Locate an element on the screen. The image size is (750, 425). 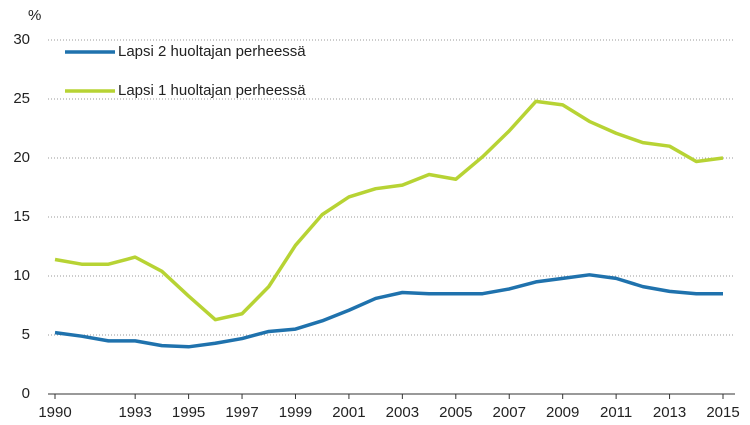
x-tick-label: 2015 is located at coordinates (722, 412).